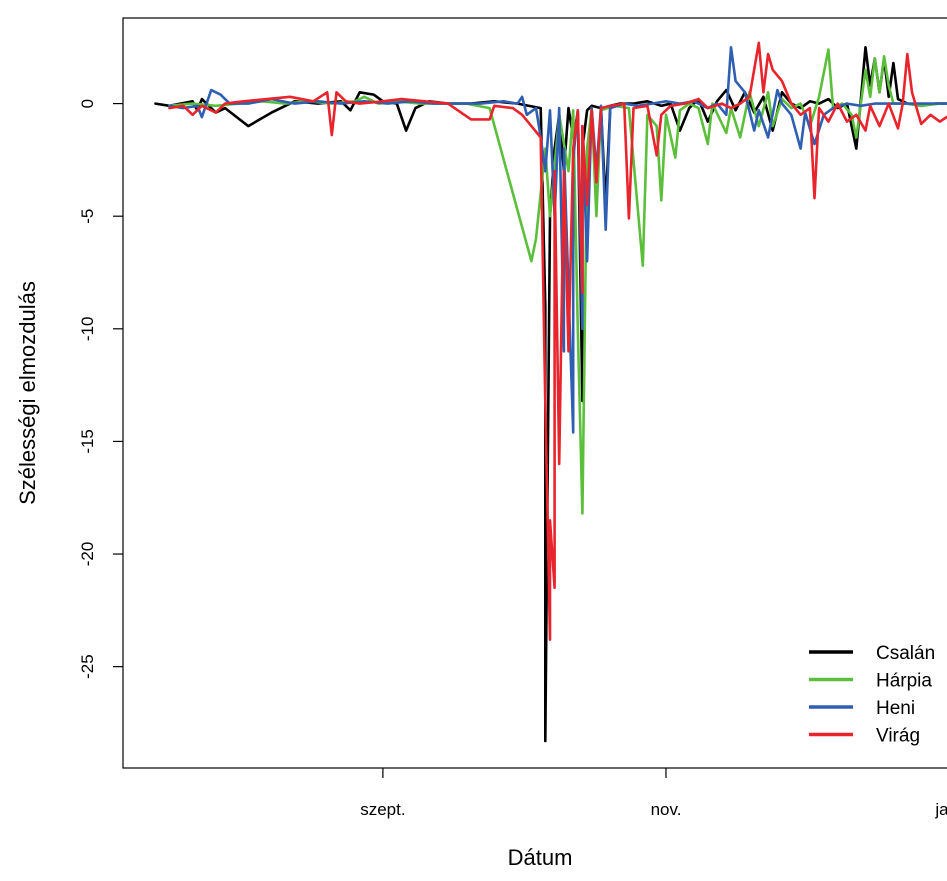 This screenshot has height=881, width=947. I want to click on y-axis: 0 -5 -10 -15 -20 -25, so click(100, 389).